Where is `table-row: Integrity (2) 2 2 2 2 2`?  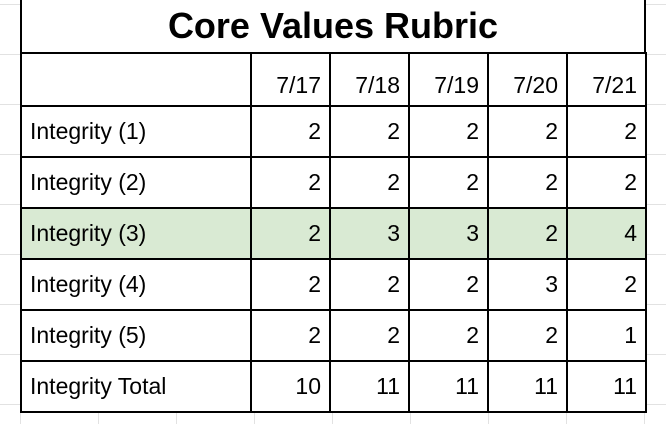
table-row: Integrity (2) 2 2 2 2 2 is located at coordinates (333, 182).